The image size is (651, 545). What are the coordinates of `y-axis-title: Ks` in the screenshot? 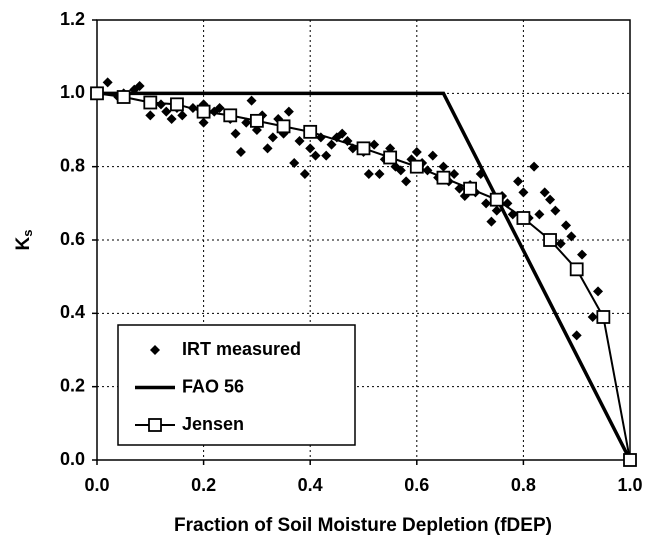 It's located at (24, 240).